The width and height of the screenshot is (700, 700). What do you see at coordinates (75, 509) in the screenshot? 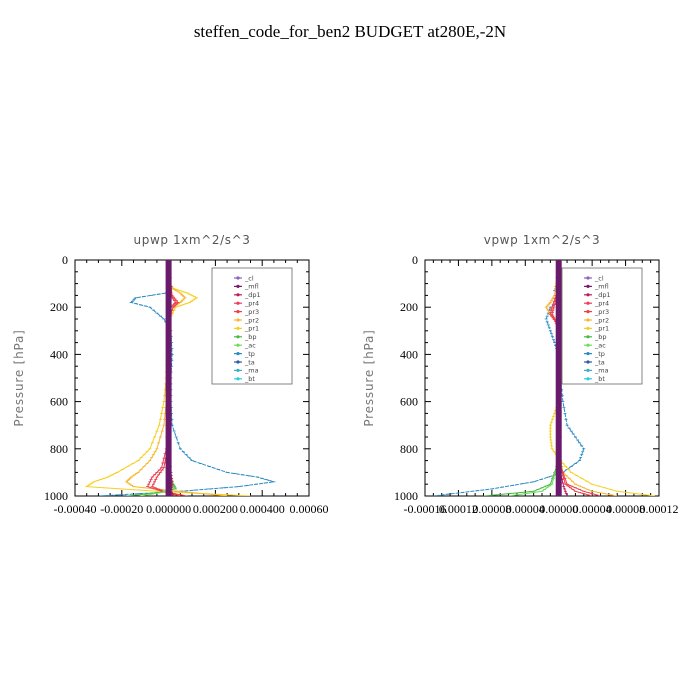
I see `x-tick-label: -0.00040` at bounding box center [75, 509].